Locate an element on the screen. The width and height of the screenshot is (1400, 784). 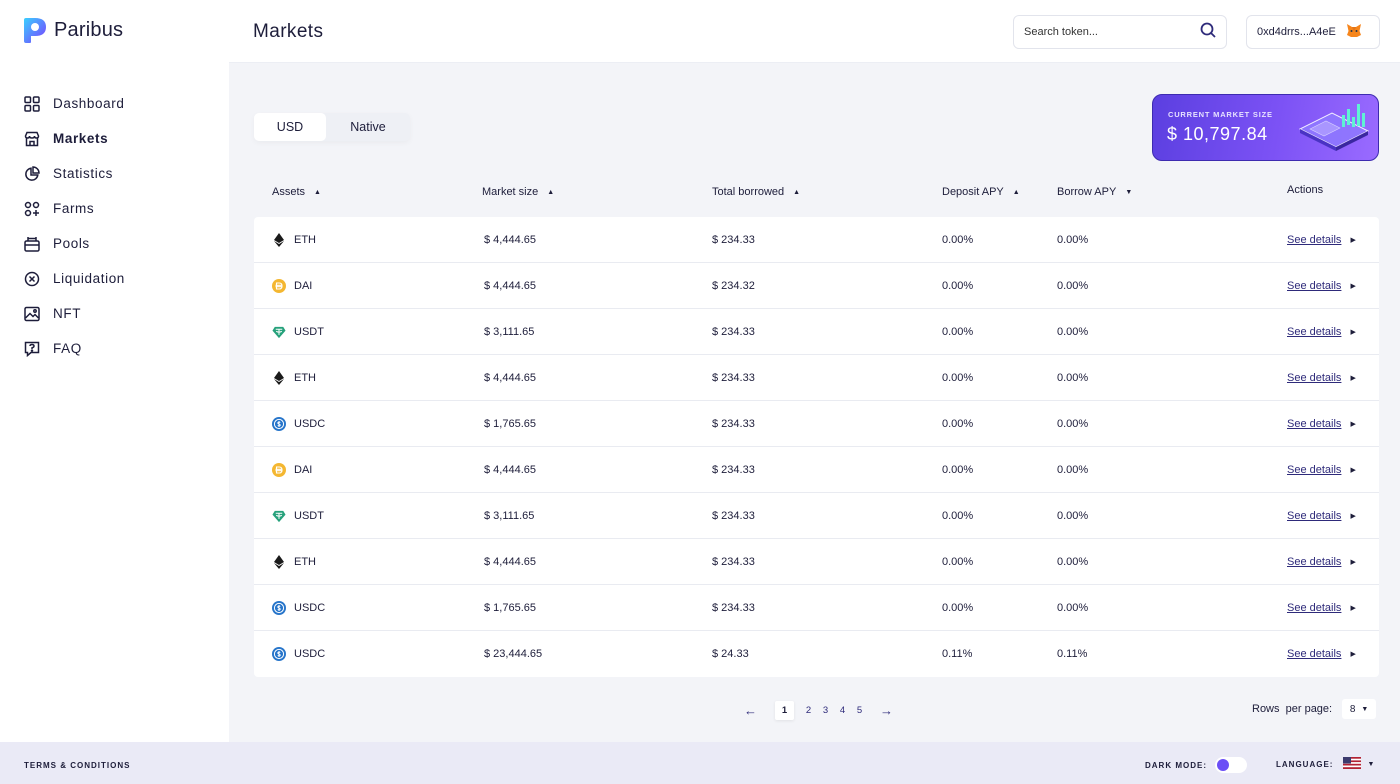
search-box is located at coordinates (1120, 32).